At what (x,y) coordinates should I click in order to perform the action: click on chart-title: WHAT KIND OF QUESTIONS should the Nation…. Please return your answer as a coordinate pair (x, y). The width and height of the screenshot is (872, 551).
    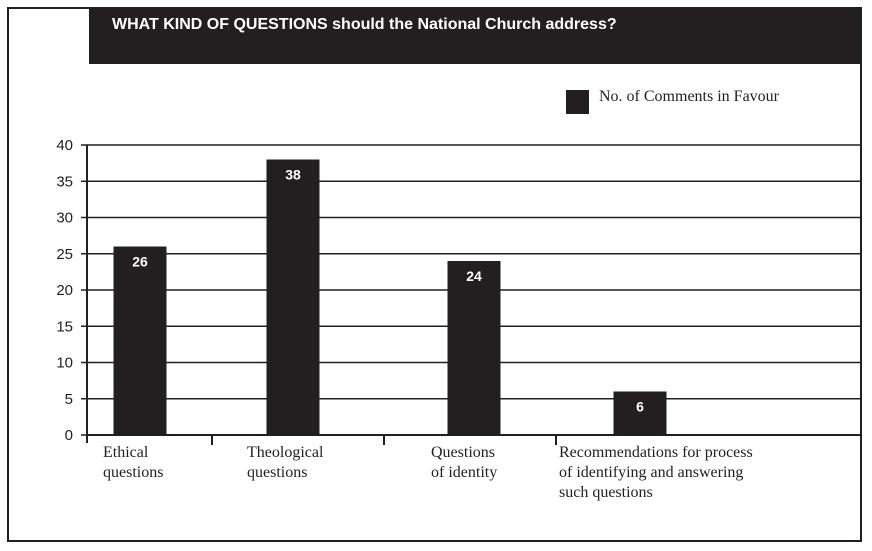
    Looking at the image, I should click on (364, 24).